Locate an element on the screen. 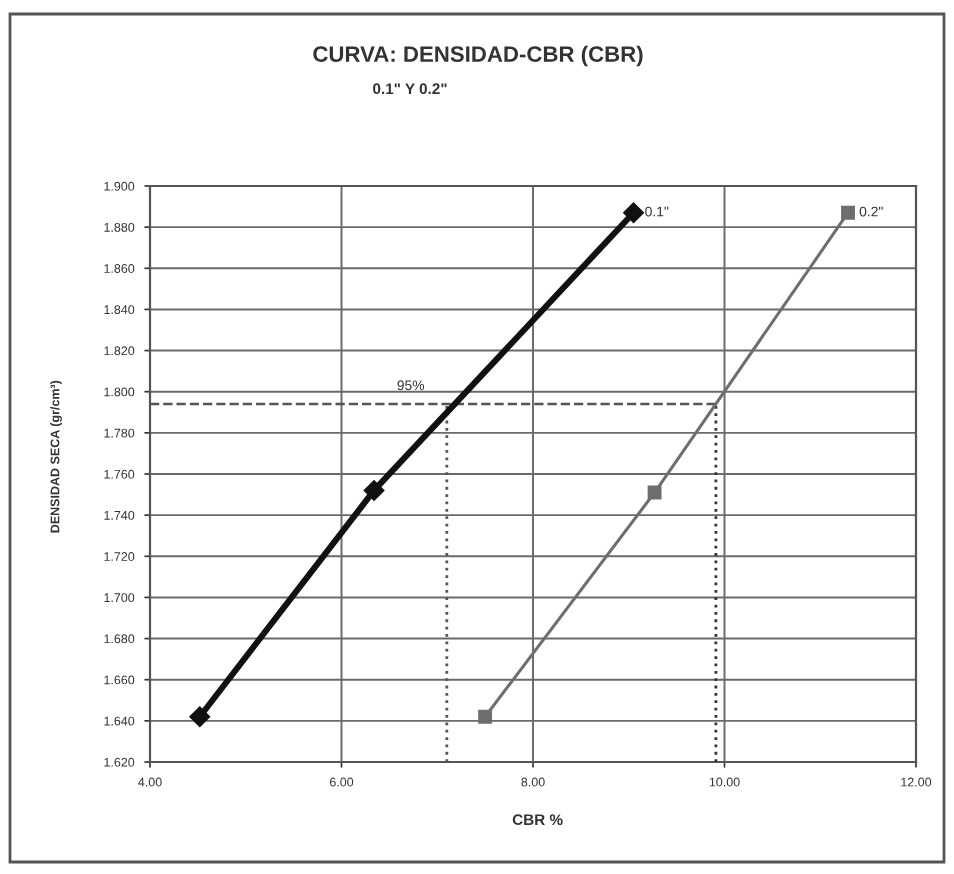 This screenshot has width=954, height=874. chart-title: CURVA: DENSIDAD-CBR (CBR) is located at coordinates (478, 56).